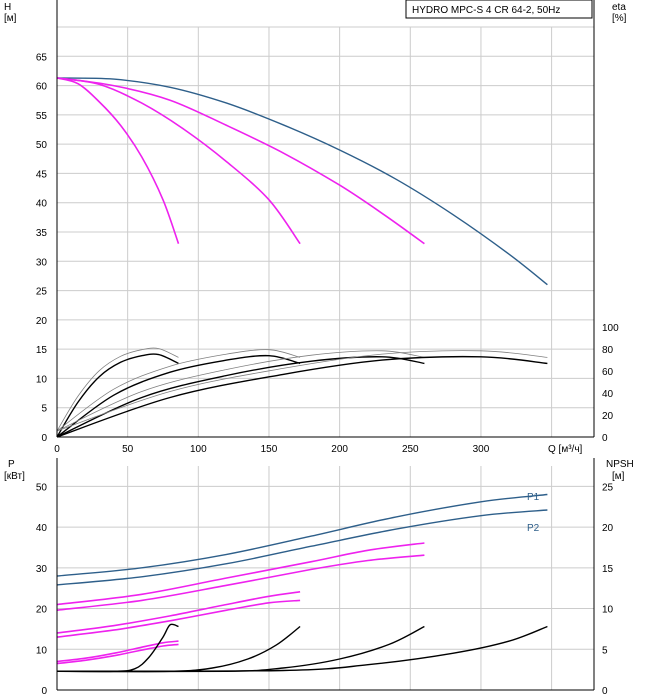 The width and height of the screenshot is (658, 700). I want to click on top-right-tick-label: 0, so click(605, 438).